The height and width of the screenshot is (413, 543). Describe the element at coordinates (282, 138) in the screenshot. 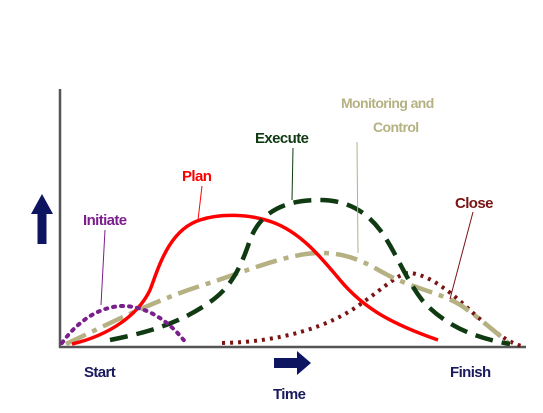

I see `execute-label: Execute` at that location.